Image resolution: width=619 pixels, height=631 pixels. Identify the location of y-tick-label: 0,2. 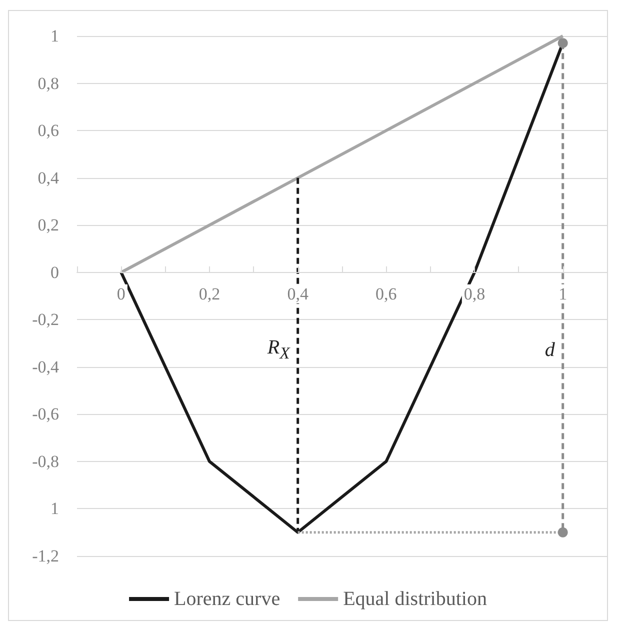
(48, 225).